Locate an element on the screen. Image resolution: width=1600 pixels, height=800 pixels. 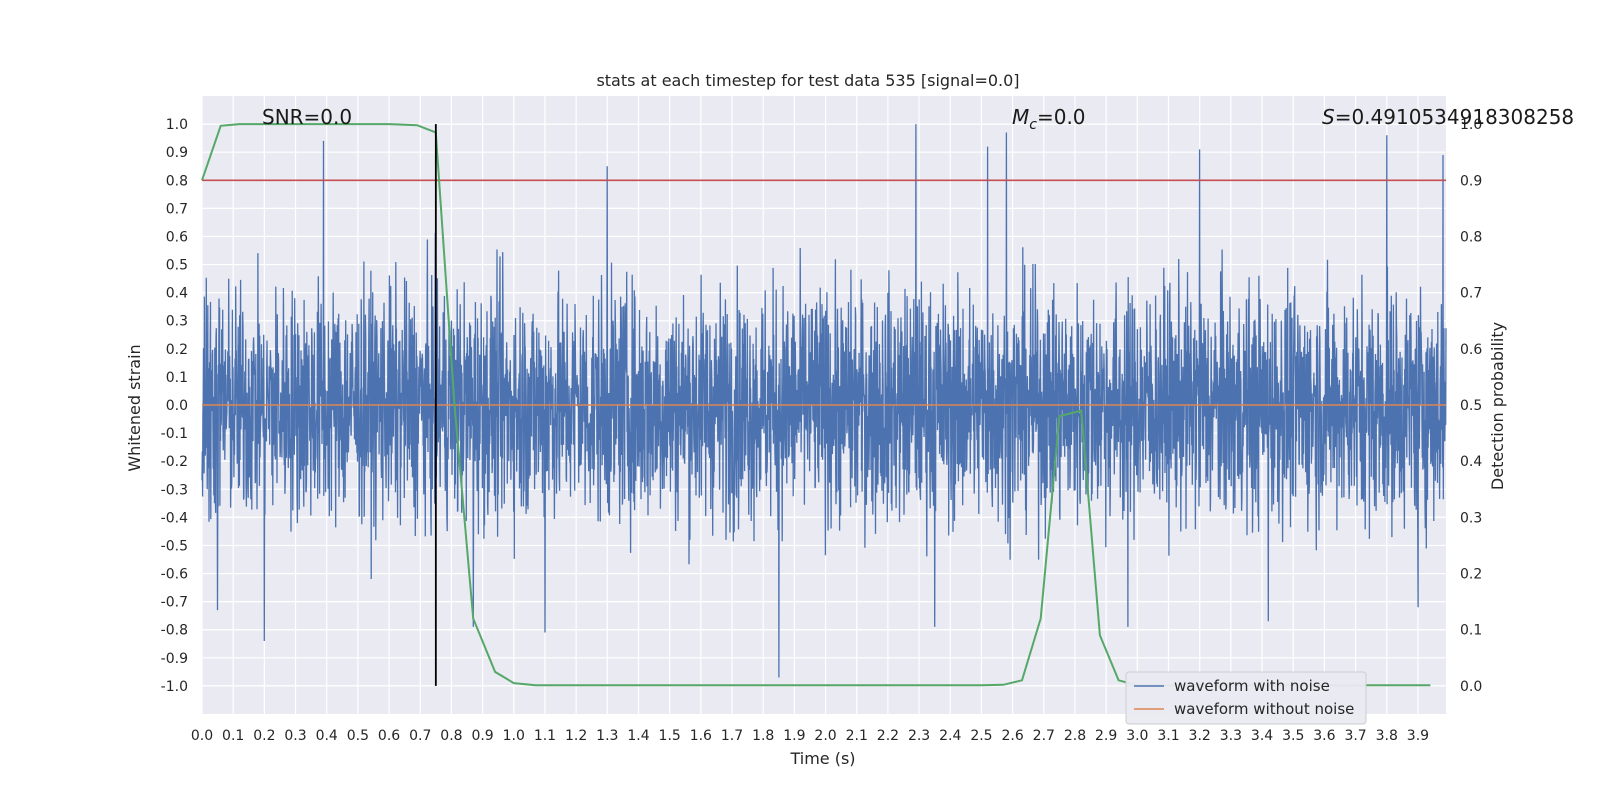
y-tick-label: -0.3 is located at coordinates (174, 490).